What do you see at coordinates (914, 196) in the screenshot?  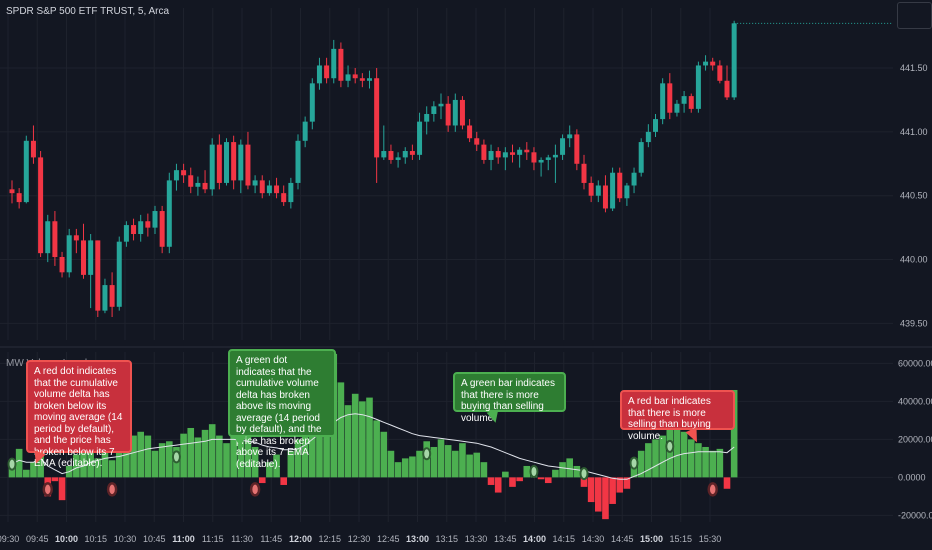 I see `price-axis-label: 440.50` at bounding box center [914, 196].